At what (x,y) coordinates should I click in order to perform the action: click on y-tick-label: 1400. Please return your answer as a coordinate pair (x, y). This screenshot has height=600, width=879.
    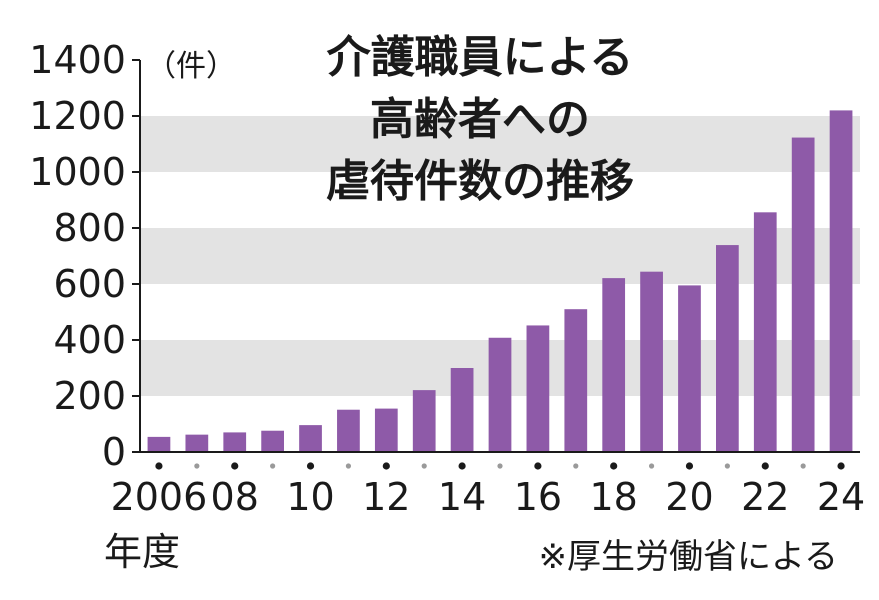
    Looking at the image, I should click on (77, 60).